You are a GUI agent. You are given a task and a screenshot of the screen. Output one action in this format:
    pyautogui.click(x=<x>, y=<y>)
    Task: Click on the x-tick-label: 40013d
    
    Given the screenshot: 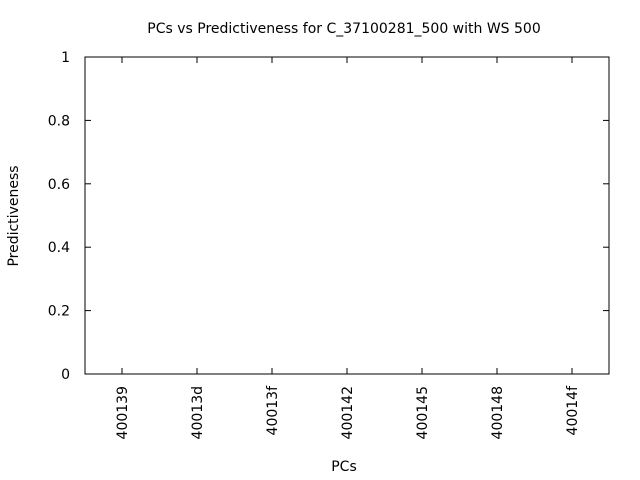 What is the action you would take?
    pyautogui.click(x=198, y=412)
    